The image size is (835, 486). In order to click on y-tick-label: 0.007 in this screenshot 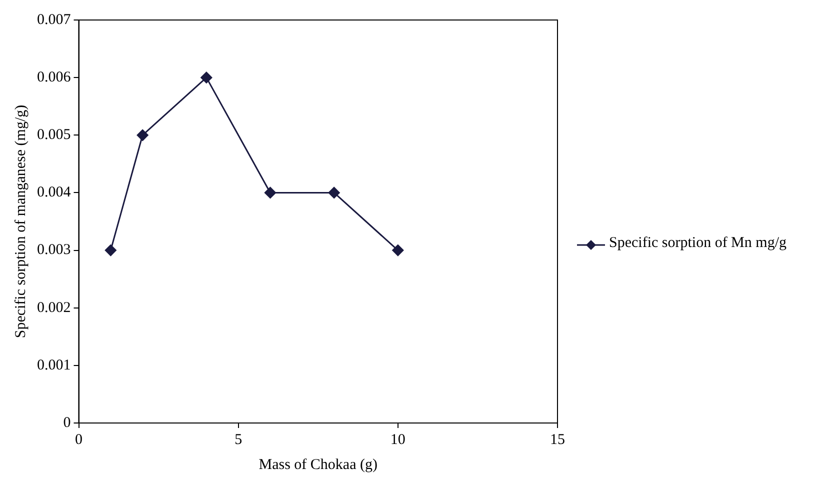, I will do `click(54, 20)`.